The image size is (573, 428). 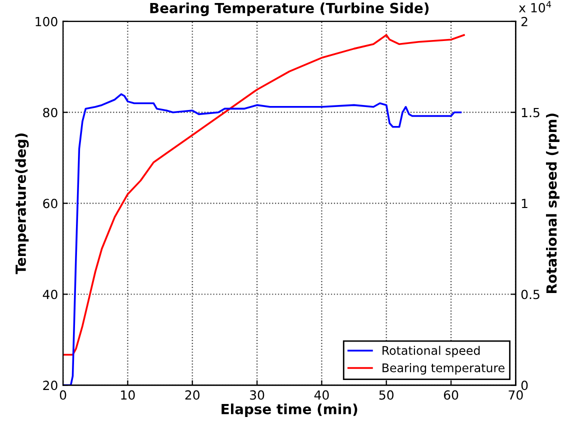 I want to click on y2-tick-label: 1, so click(x=525, y=203).